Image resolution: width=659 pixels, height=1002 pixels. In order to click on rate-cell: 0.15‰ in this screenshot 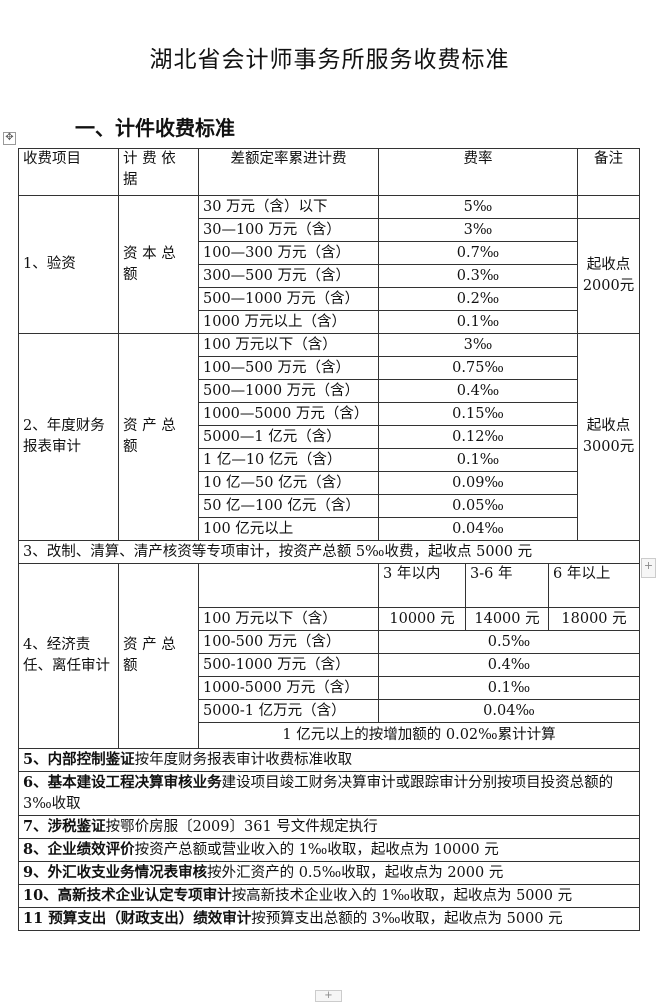, I will do `click(478, 414)`.